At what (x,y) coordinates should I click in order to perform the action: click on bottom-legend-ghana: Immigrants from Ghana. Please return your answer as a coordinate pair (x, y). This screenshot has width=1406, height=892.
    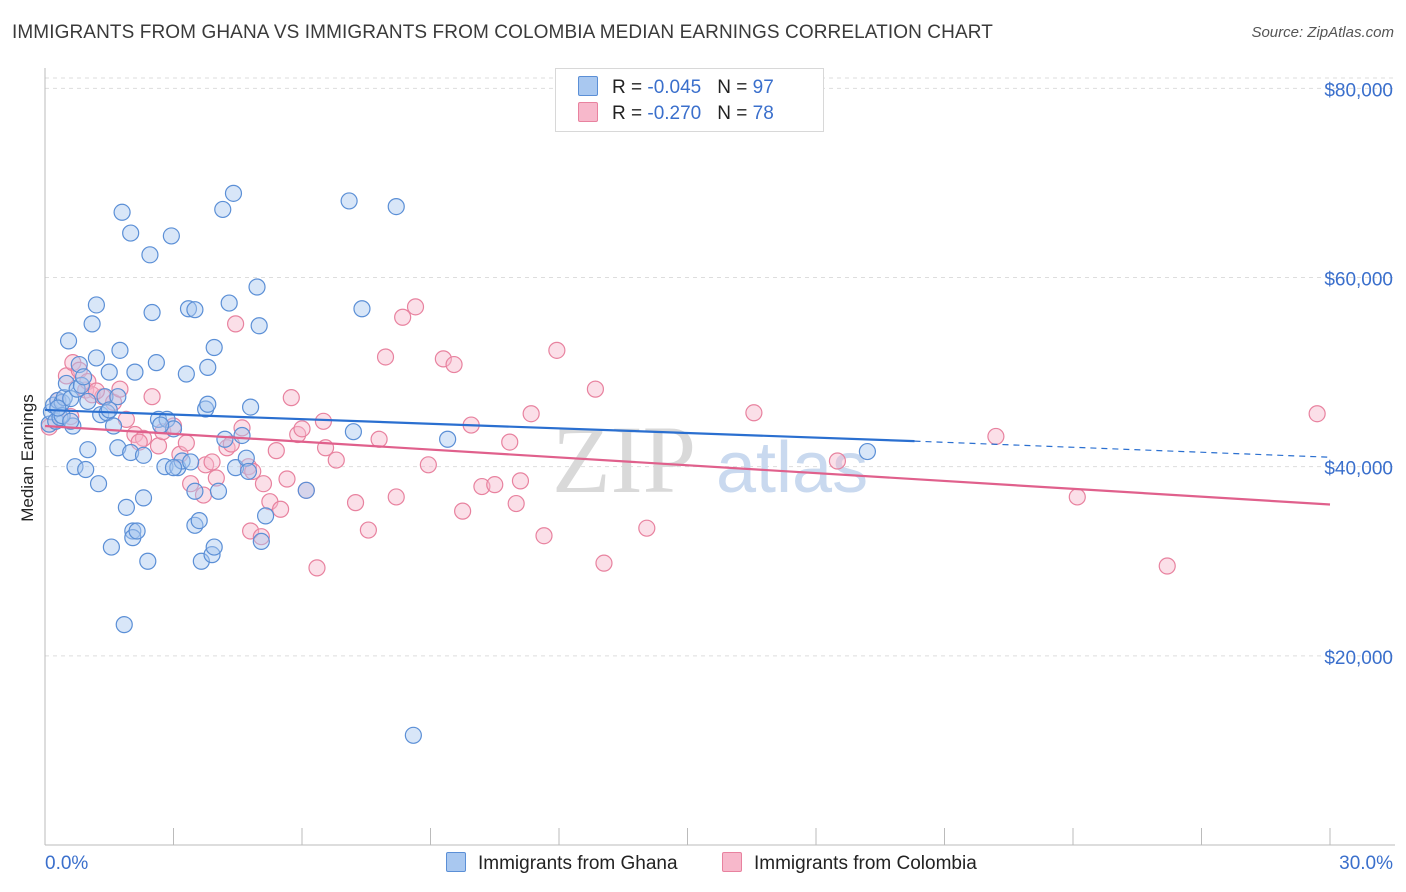
    Looking at the image, I should click on (562, 863).